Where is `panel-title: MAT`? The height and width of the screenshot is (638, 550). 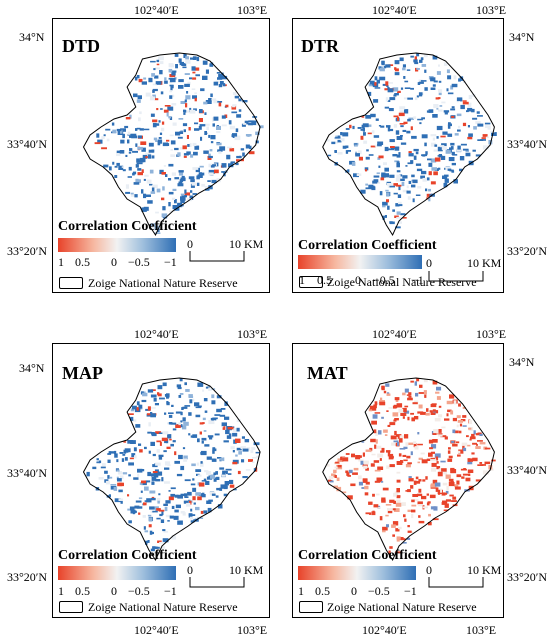 panel-title: MAT is located at coordinates (327, 373).